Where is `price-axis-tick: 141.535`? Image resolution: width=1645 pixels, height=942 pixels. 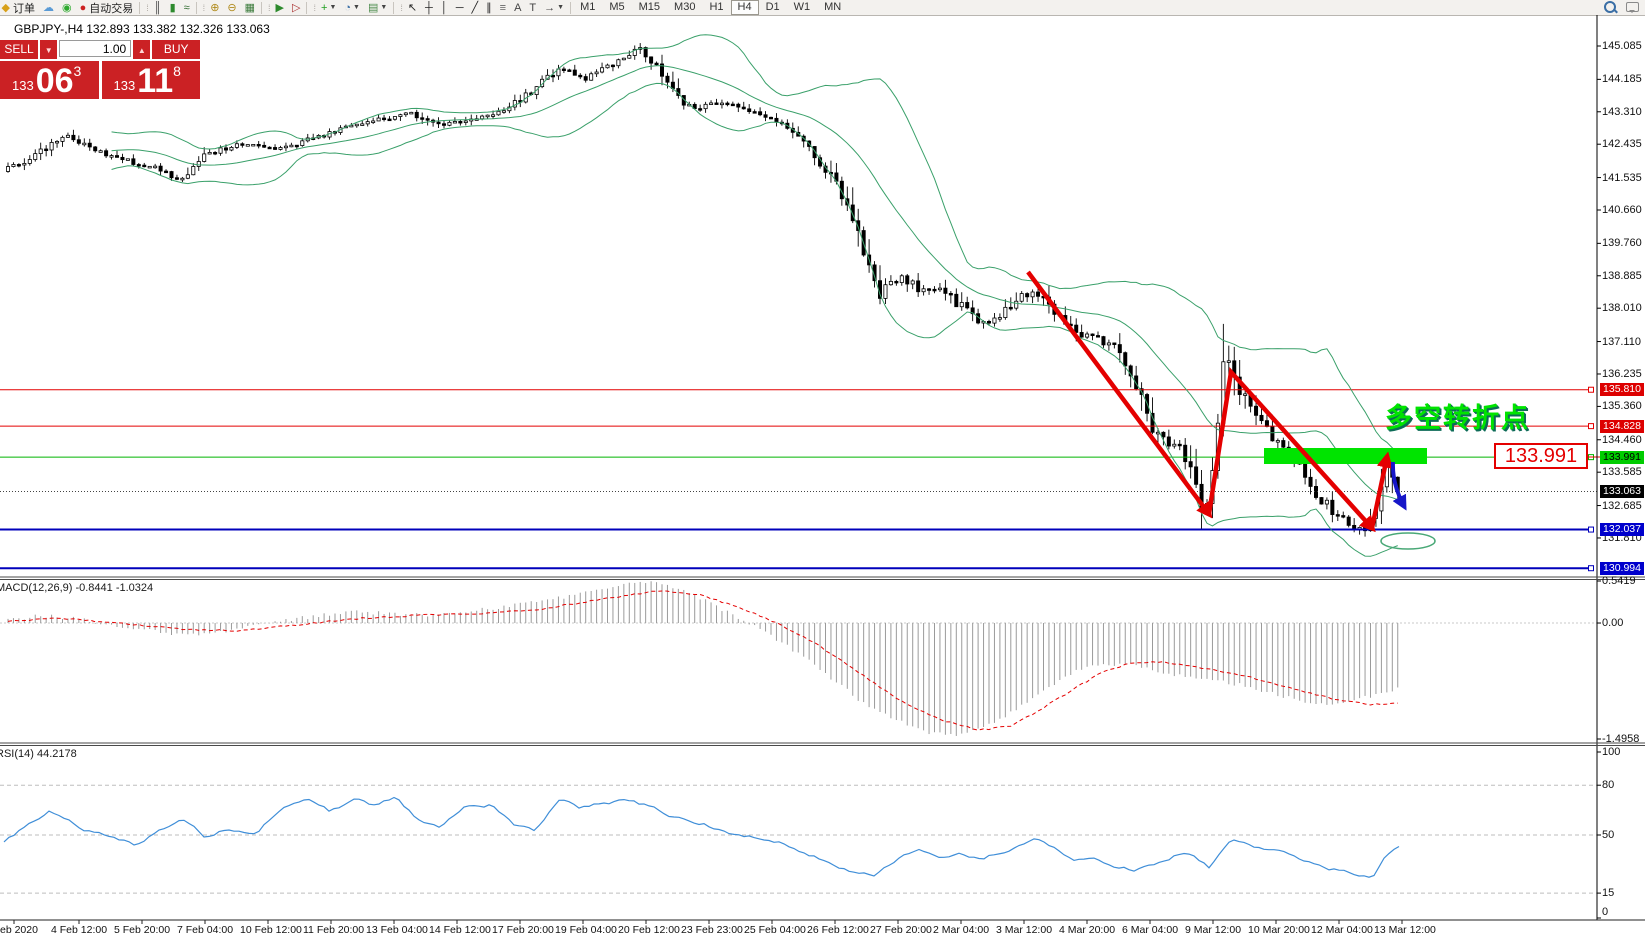 price-axis-tick: 141.535 is located at coordinates (1622, 177).